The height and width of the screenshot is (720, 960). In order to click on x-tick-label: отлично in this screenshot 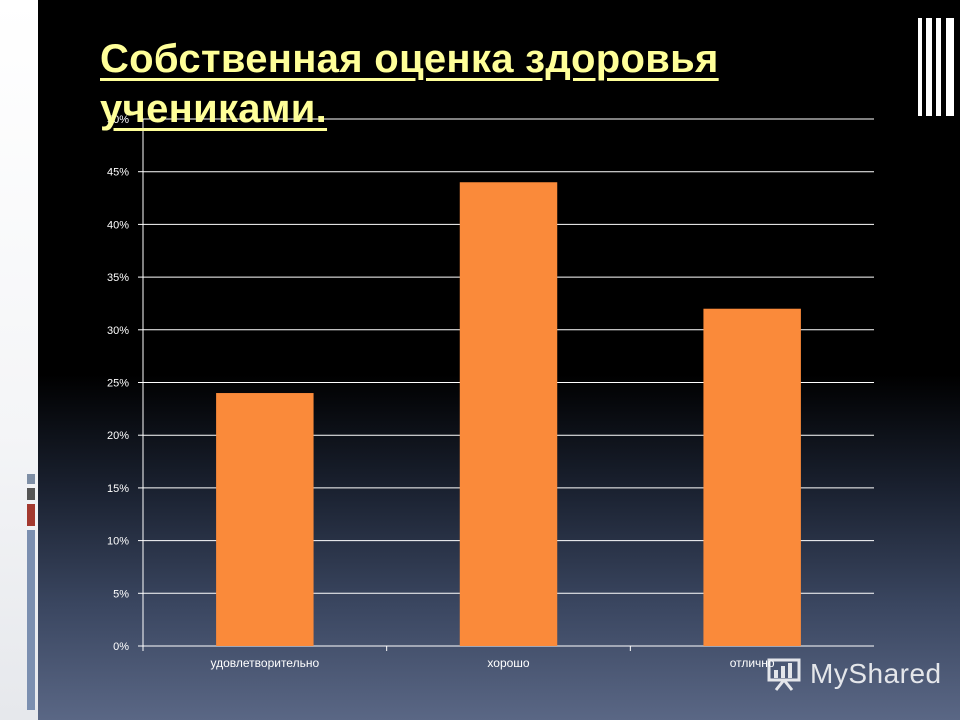, I will do `click(752, 663)`.